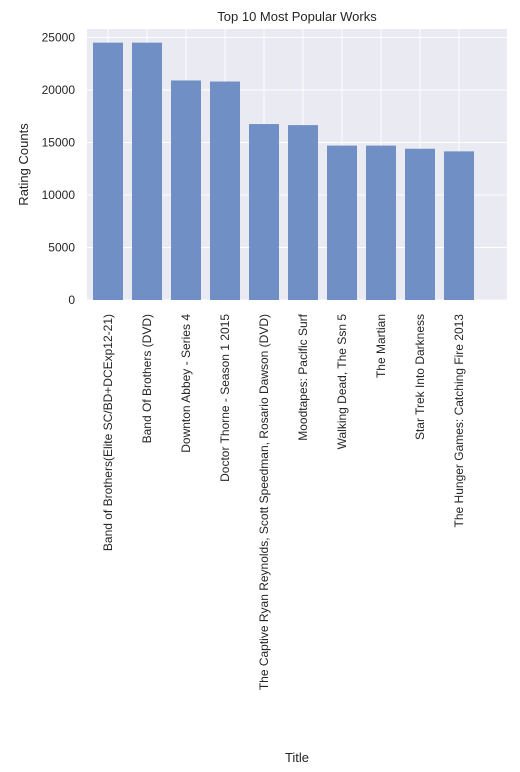 The height and width of the screenshot is (772, 520). What do you see at coordinates (59, 168) in the screenshot?
I see `y-tick-labels: 0 5000 10000 15000 20000 25000` at bounding box center [59, 168].